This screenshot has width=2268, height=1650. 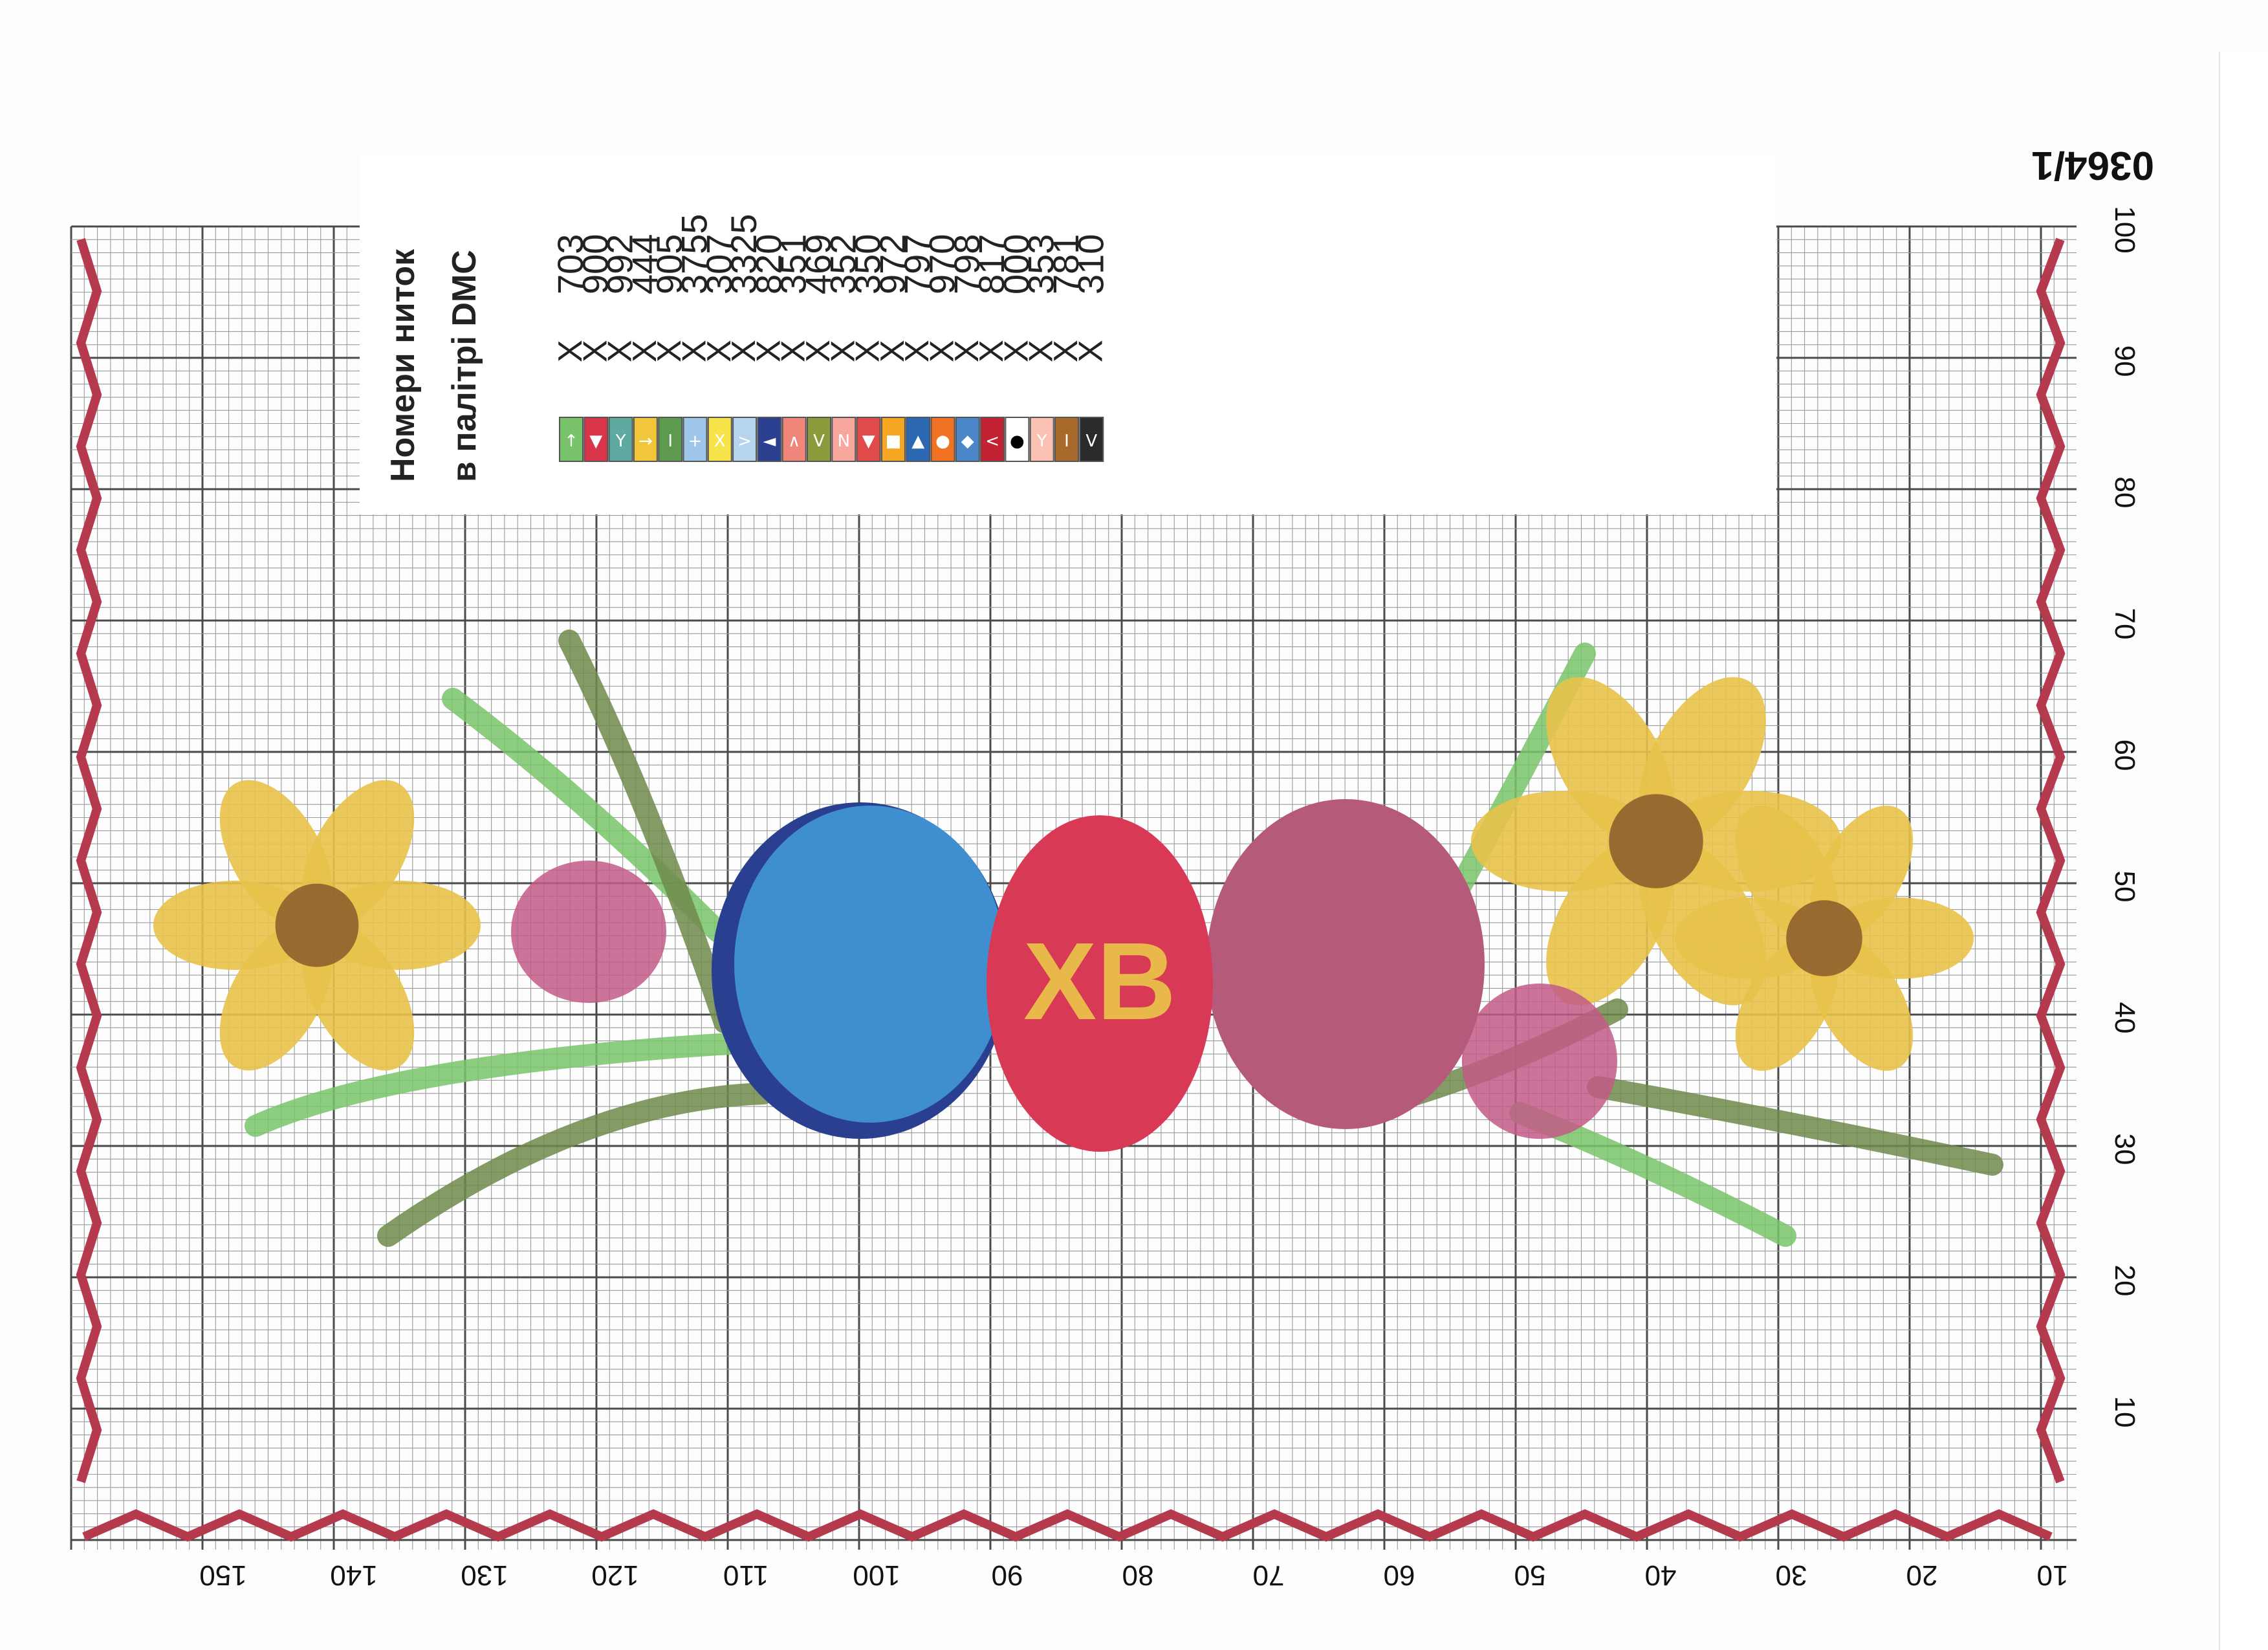 What do you see at coordinates (615, 1575) in the screenshot?
I see `column-axis-label: 120` at bounding box center [615, 1575].